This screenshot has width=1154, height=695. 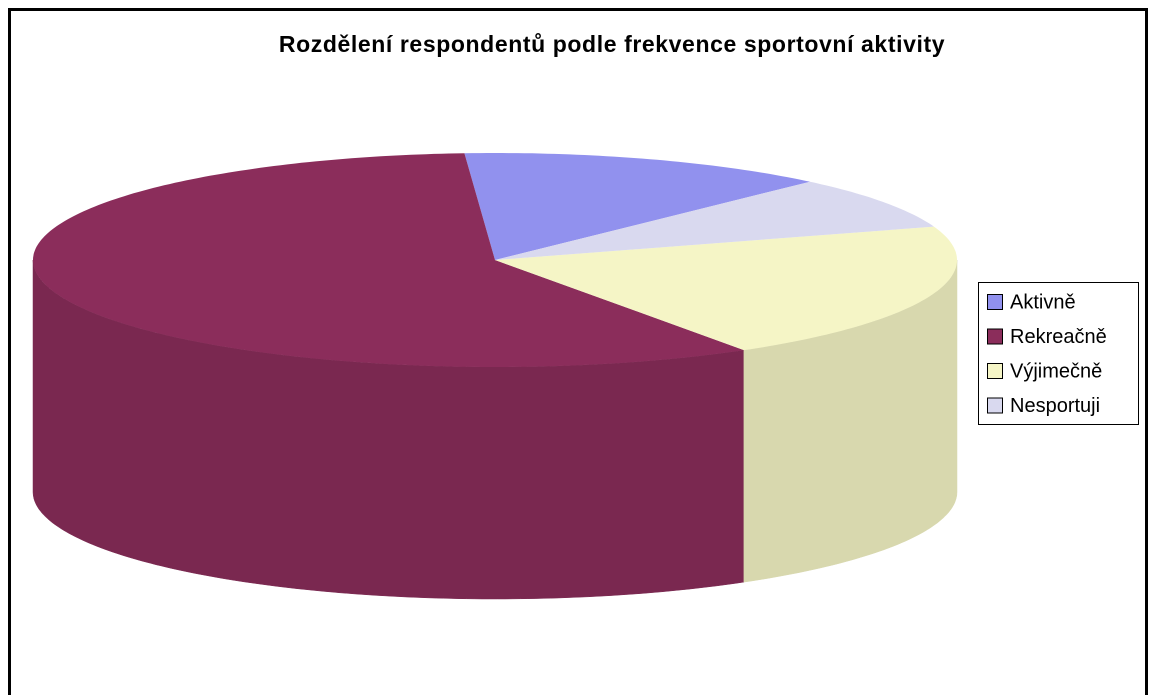 I want to click on legend-label: Nesportuji, so click(x=1055, y=406).